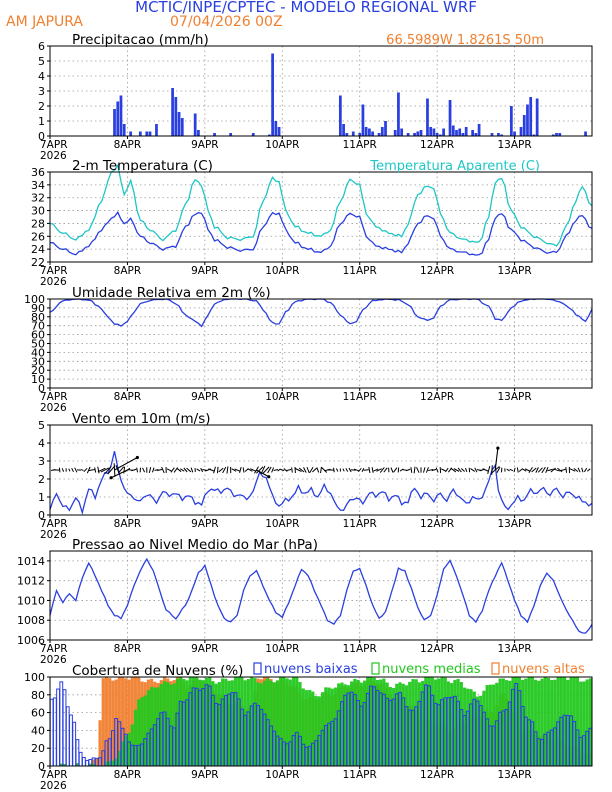 The image size is (612, 792). What do you see at coordinates (54, 775) in the screenshot?
I see `cloud-xtick-label: 7APR` at bounding box center [54, 775].